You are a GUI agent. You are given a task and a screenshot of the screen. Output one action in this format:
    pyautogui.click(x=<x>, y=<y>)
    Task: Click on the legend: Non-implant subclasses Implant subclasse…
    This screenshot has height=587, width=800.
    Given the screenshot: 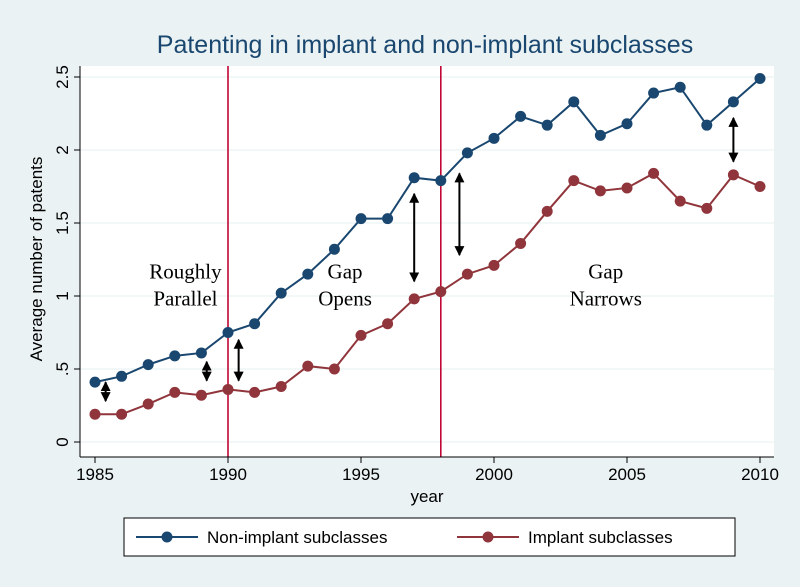 What is the action you would take?
    pyautogui.click(x=429, y=537)
    